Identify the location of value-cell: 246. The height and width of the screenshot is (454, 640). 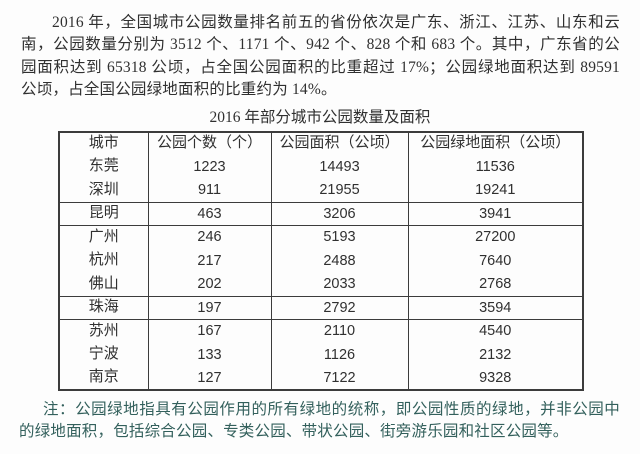
(209, 237).